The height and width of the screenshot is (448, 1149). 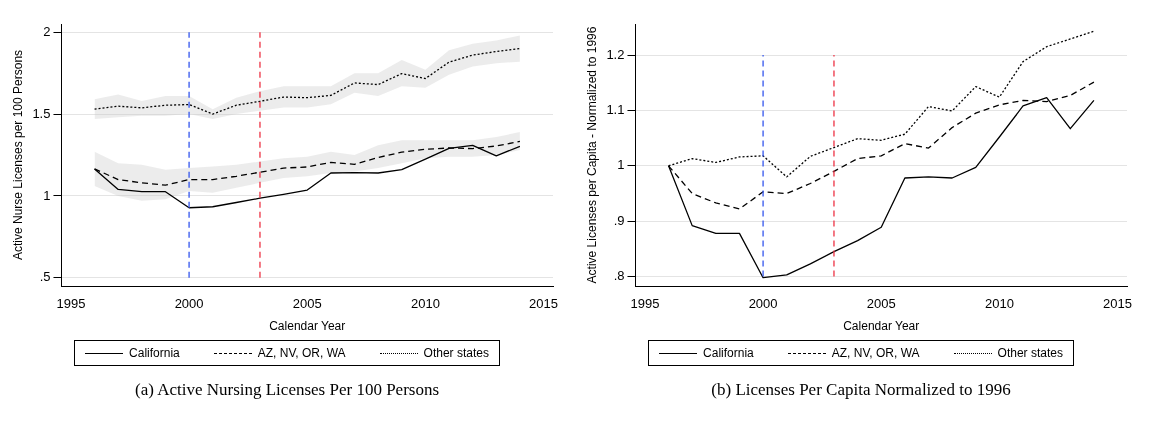 I want to click on text: (a) Active Nursing Licenses Per 100 Persons, so click(x=287, y=390).